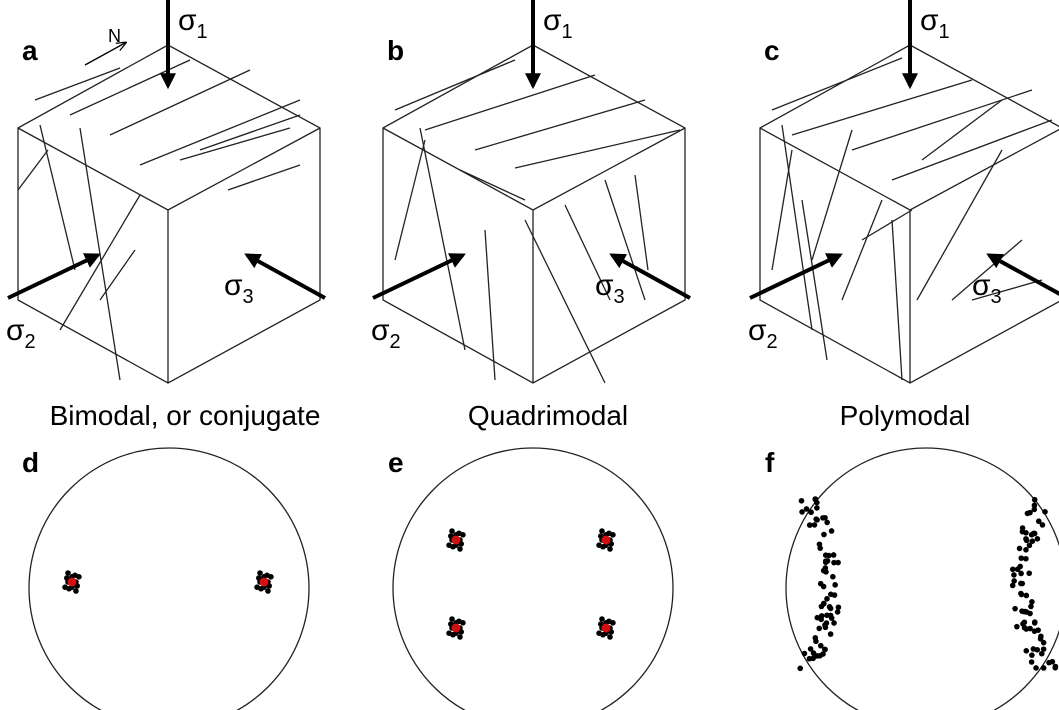  What do you see at coordinates (30, 50) in the screenshot?
I see `panel-letter: a` at bounding box center [30, 50].